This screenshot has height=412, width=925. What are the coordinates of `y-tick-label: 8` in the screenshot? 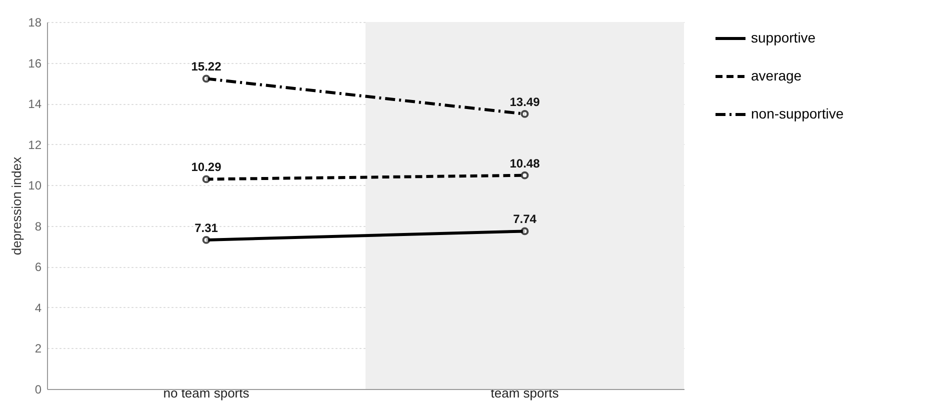 It's located at (38, 226).